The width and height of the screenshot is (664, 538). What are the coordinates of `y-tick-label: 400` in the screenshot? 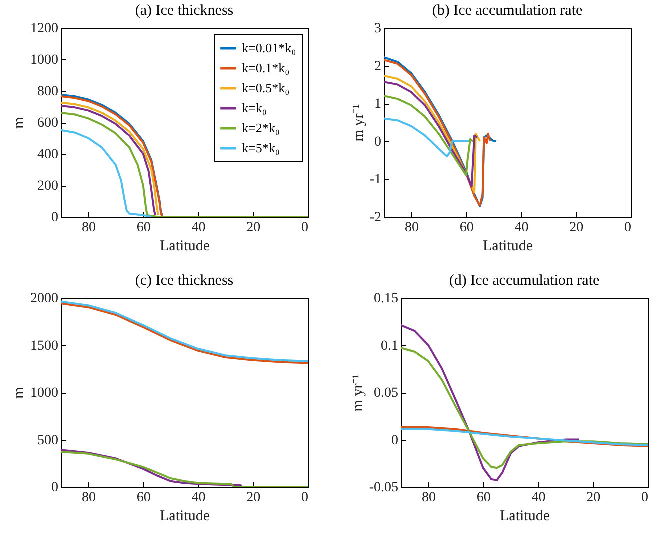 It's located at (48, 155).